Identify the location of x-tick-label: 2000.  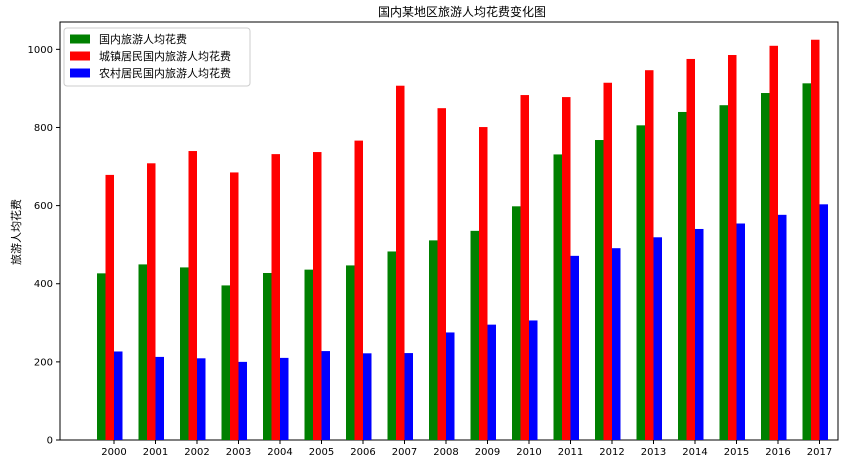
(113, 452).